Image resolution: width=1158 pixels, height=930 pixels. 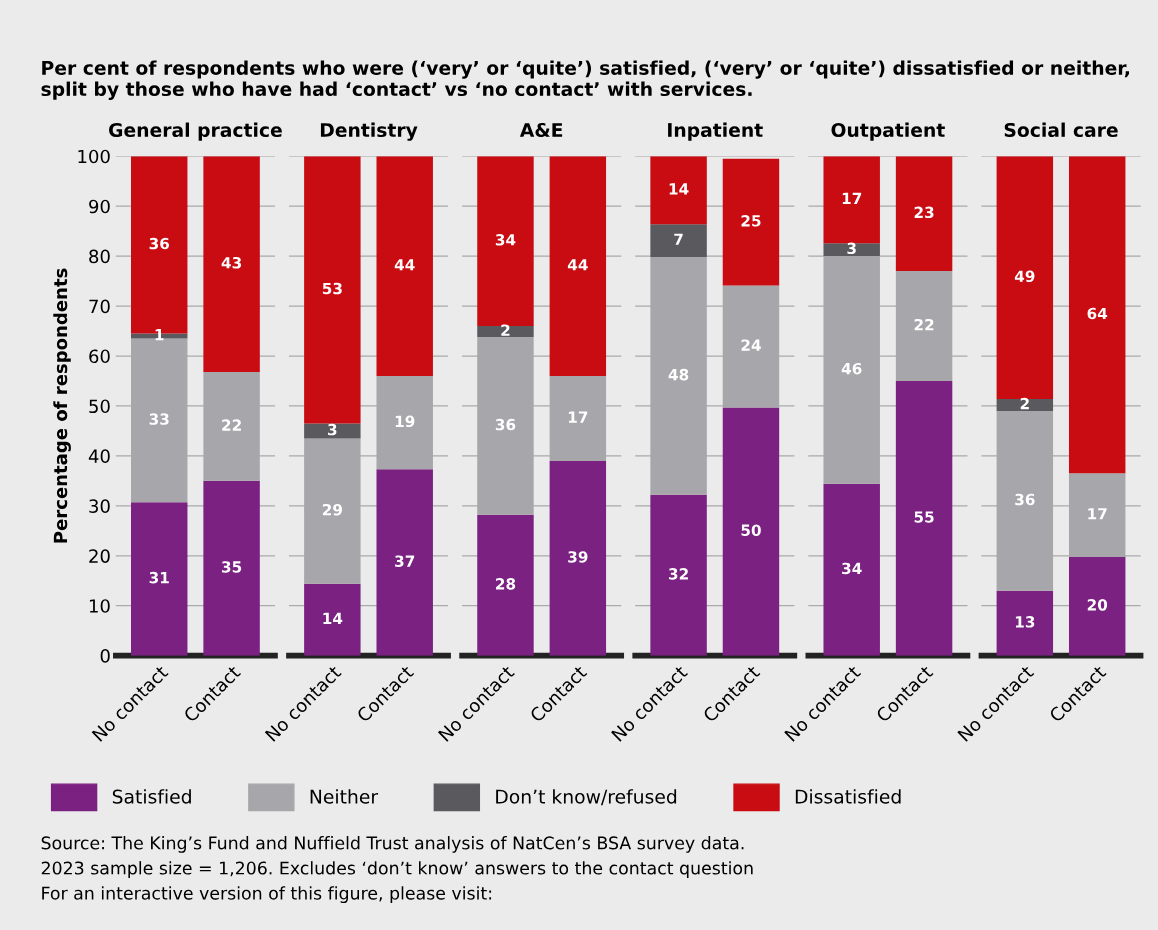 What do you see at coordinates (1025, 622) in the screenshot?
I see `data-label: 13` at bounding box center [1025, 622].